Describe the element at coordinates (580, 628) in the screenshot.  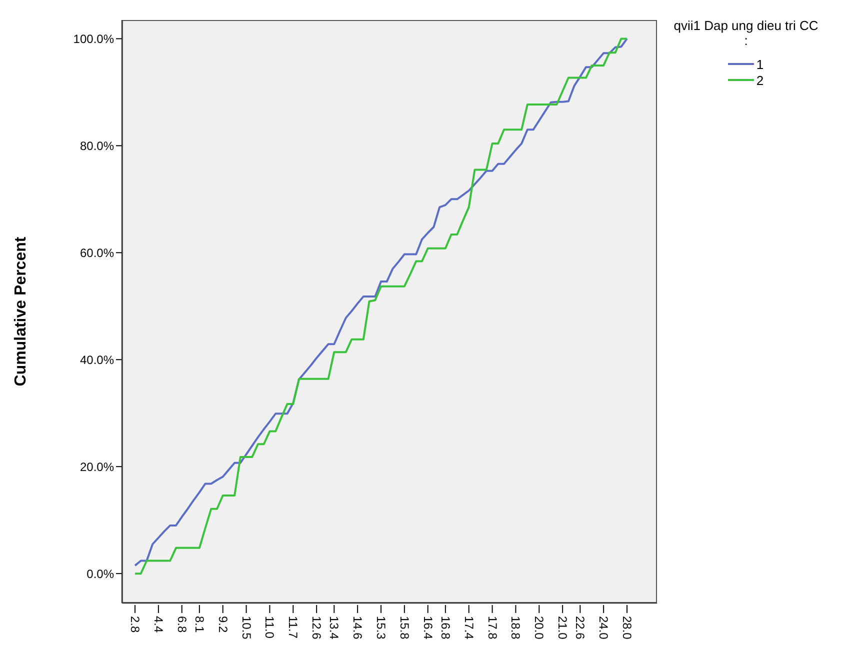
I see `x-tick-label: 22.6` at that location.